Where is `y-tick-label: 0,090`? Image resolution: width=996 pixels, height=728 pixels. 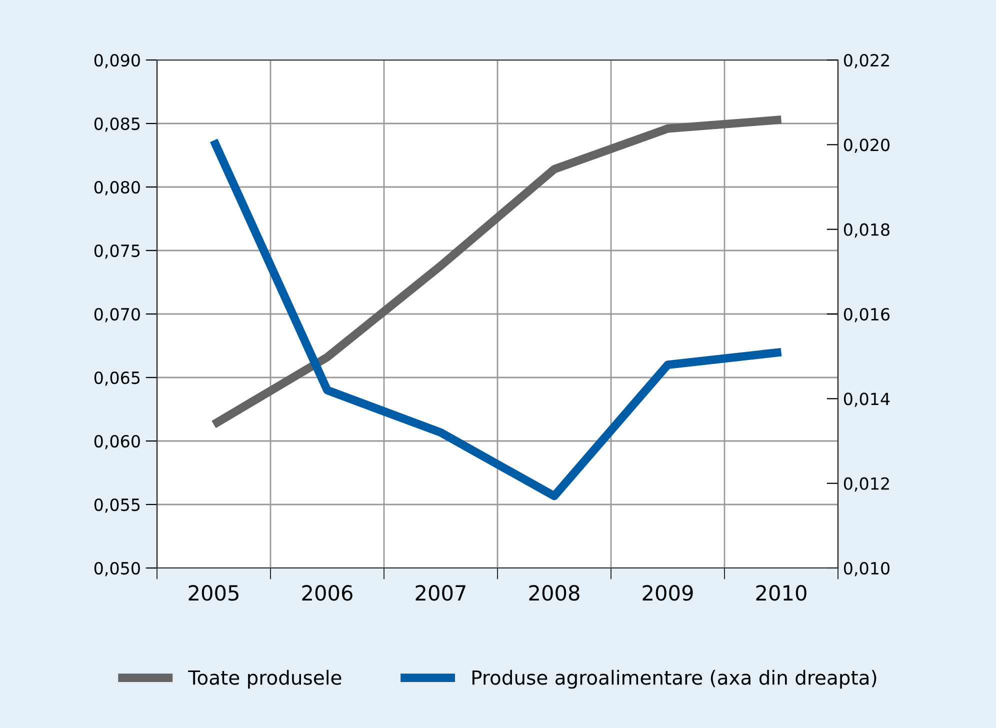 y-tick-label: 0,090 is located at coordinates (117, 61).